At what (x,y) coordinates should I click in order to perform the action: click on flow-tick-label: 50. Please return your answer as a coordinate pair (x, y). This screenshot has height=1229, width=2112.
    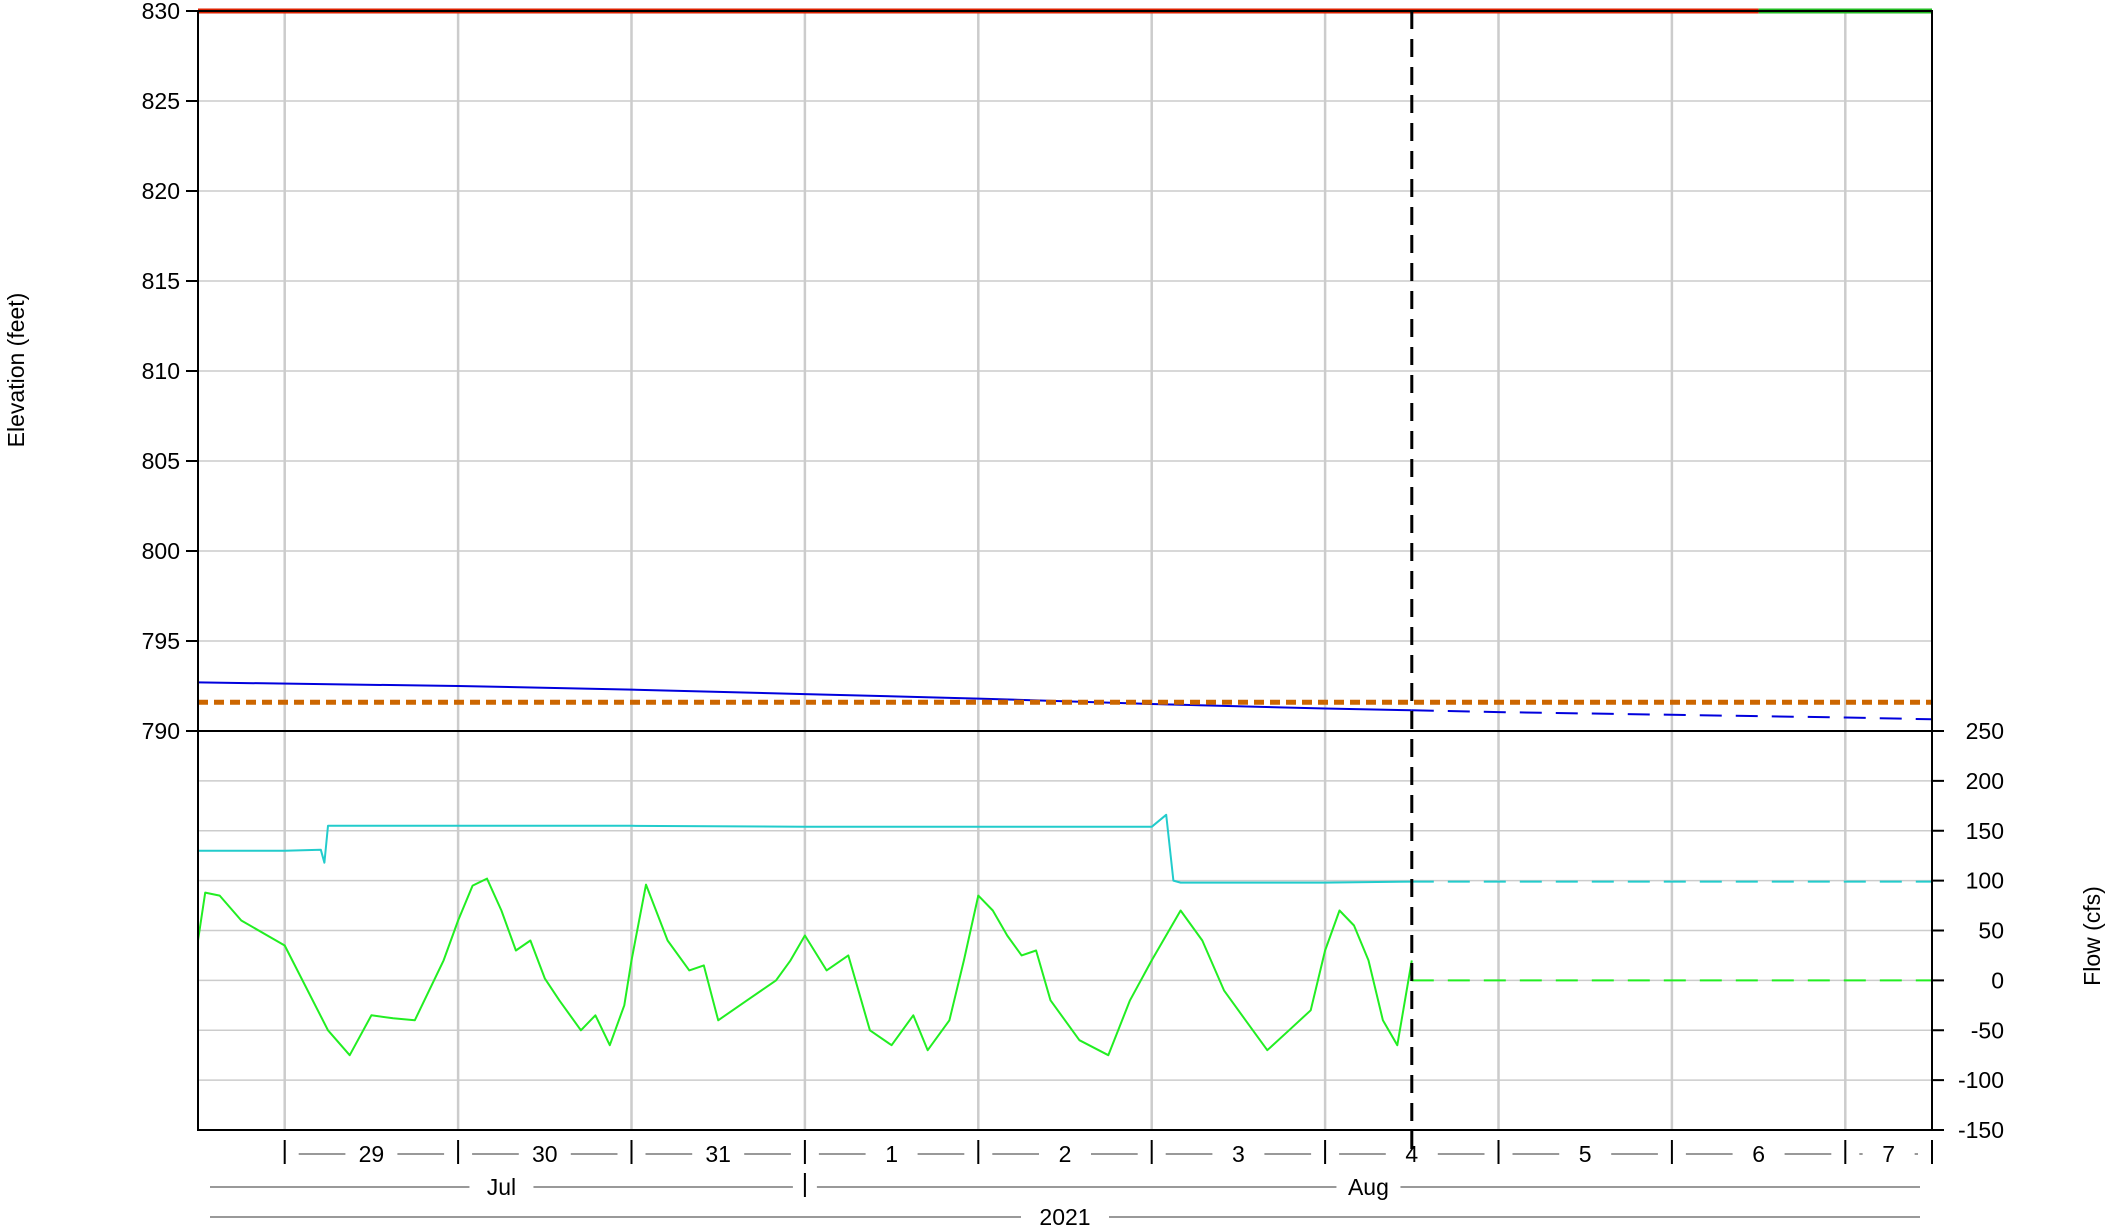
    Looking at the image, I should click on (1991, 931).